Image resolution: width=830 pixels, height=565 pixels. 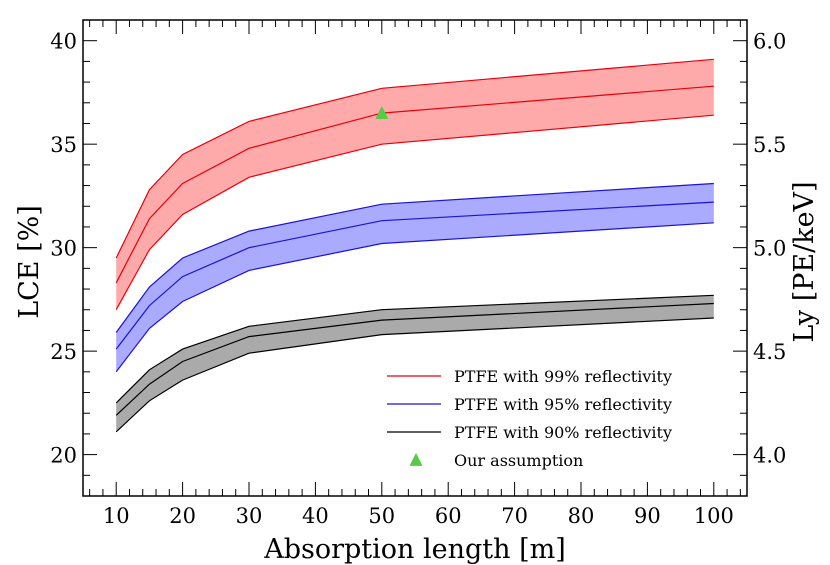 I want to click on x-tick-label: 80, so click(x=581, y=516).